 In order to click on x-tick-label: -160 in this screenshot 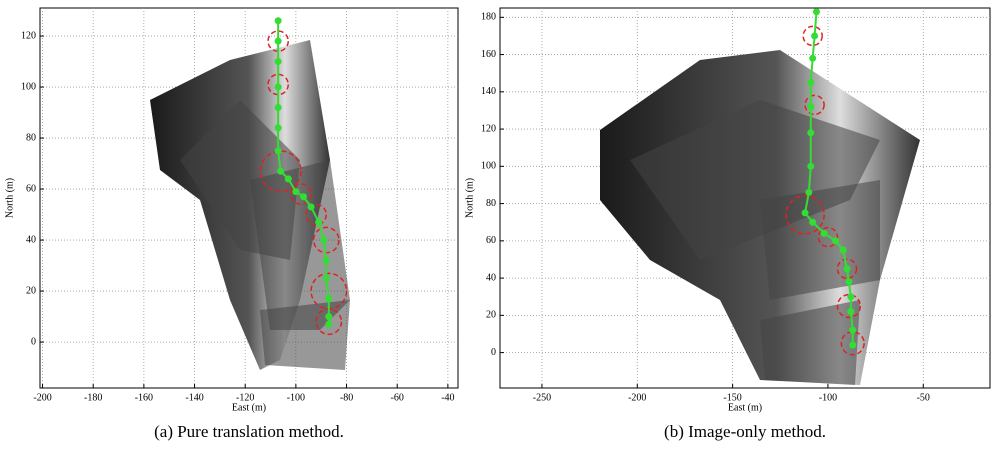, I will do `click(144, 397)`.